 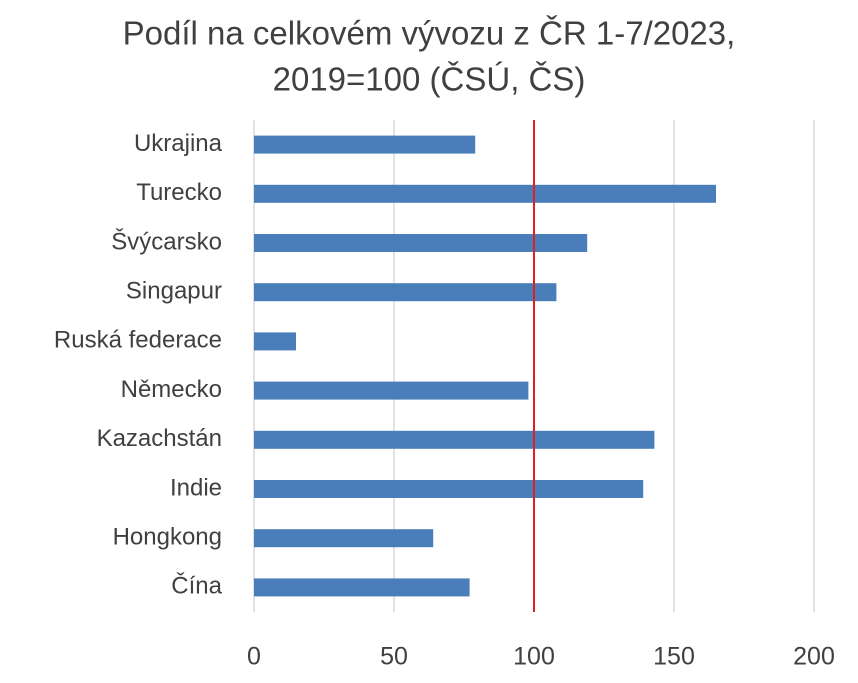 I want to click on y-tick-label: Indie, so click(x=196, y=487).